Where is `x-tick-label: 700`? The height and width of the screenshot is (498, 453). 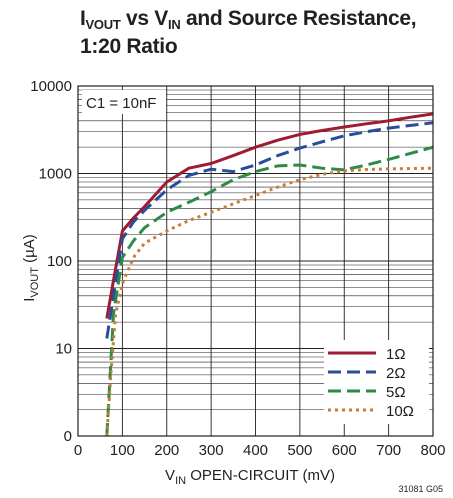 x-tick-label: 700 is located at coordinates (388, 450).